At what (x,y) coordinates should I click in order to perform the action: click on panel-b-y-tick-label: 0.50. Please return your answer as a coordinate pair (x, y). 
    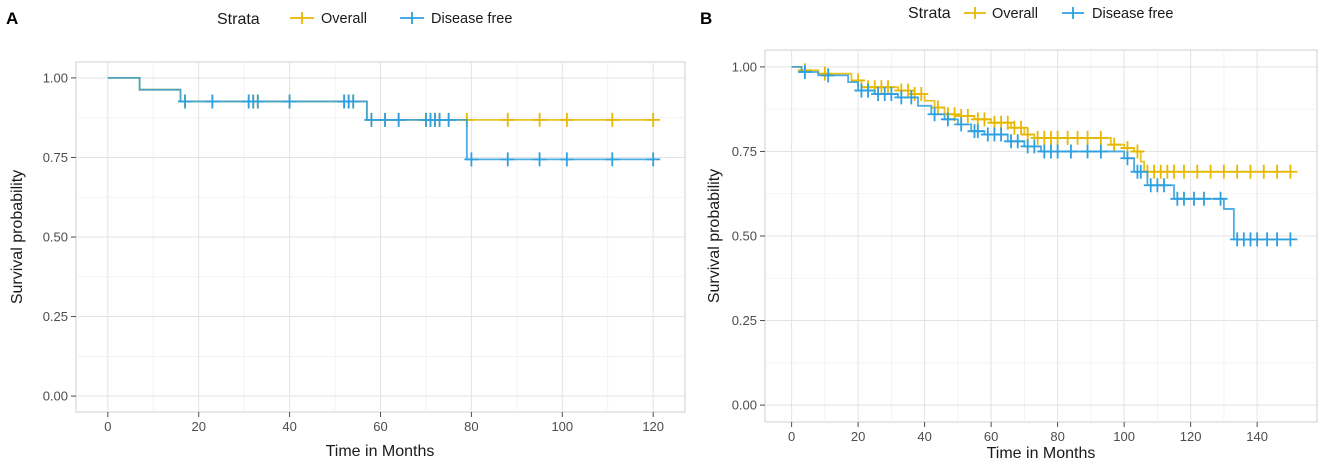
    Looking at the image, I should click on (744, 236).